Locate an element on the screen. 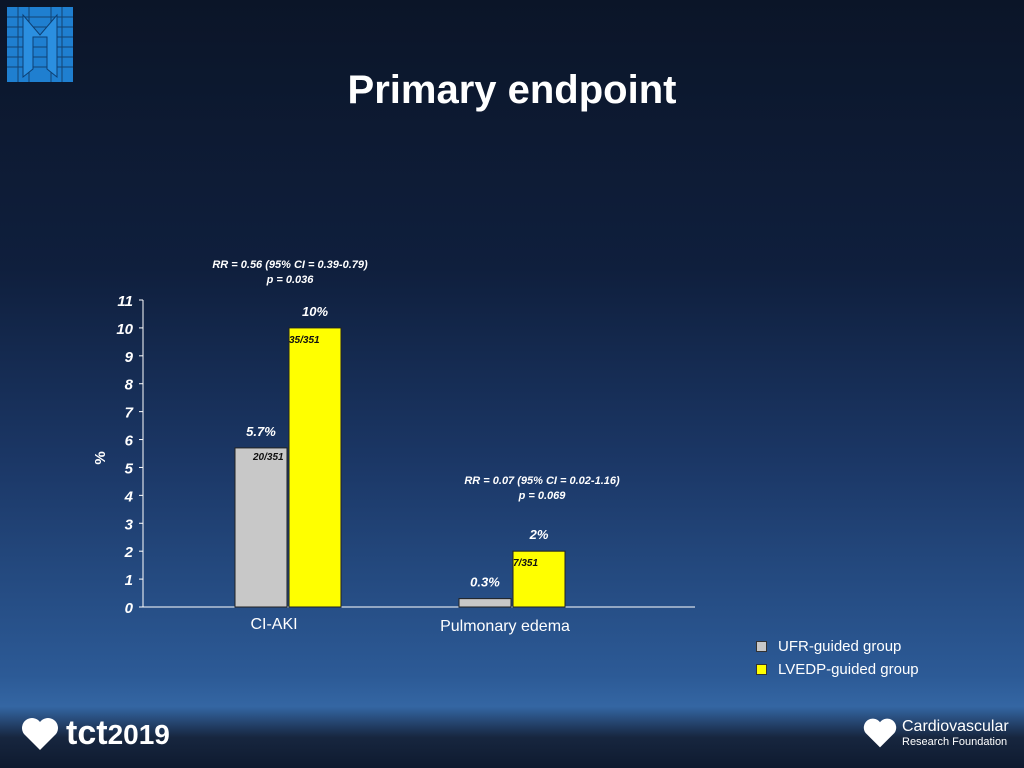  data-label: 2% is located at coordinates (539, 534).